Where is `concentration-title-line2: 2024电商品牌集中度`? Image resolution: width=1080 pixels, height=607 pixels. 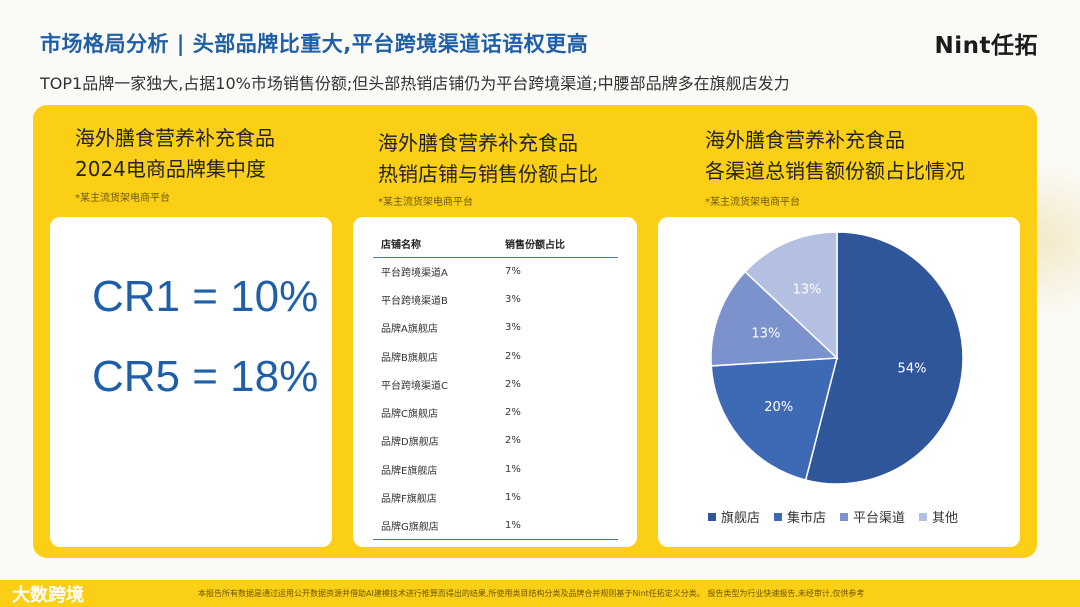 concentration-title-line2: 2024电商品牌集中度 is located at coordinates (170, 169).